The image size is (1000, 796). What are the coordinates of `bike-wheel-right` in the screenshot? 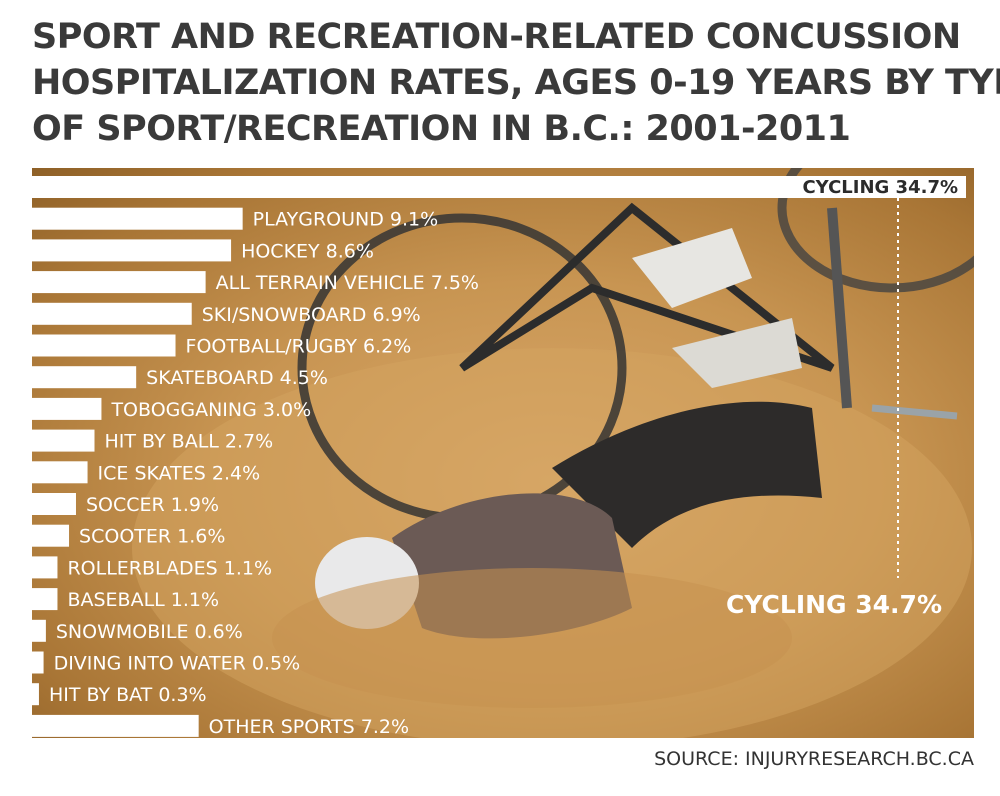 It's located at (875, 230).